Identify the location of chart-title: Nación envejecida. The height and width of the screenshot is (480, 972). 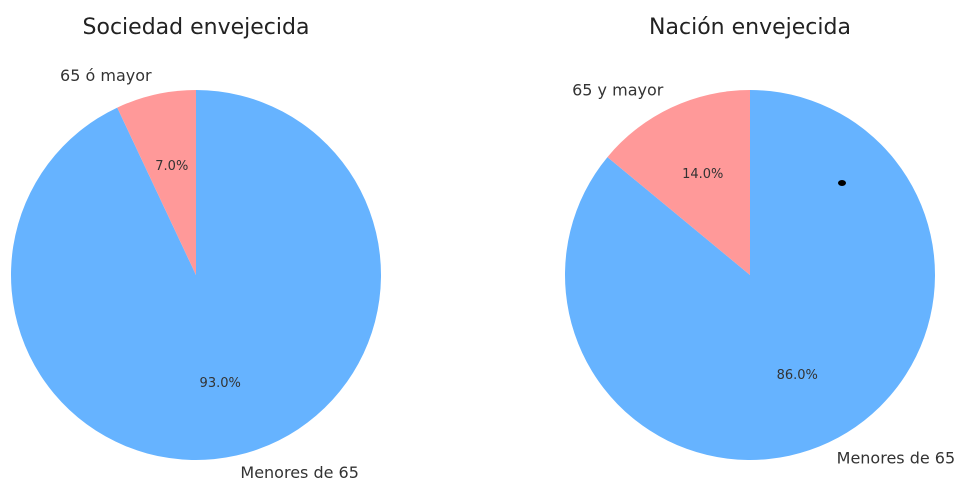
(750, 27).